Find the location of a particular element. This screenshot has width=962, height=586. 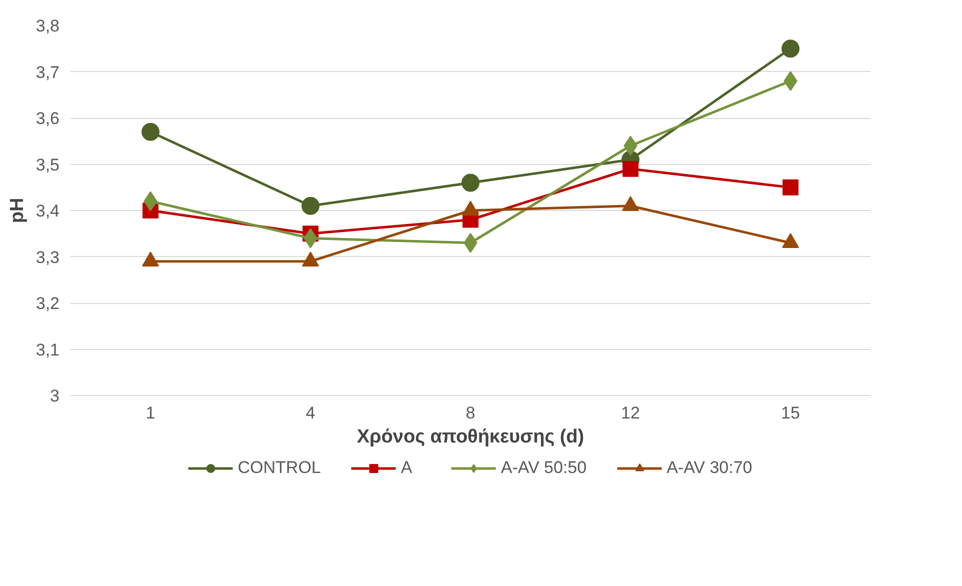

legend-label: A-AV 50:50 is located at coordinates (543, 468).